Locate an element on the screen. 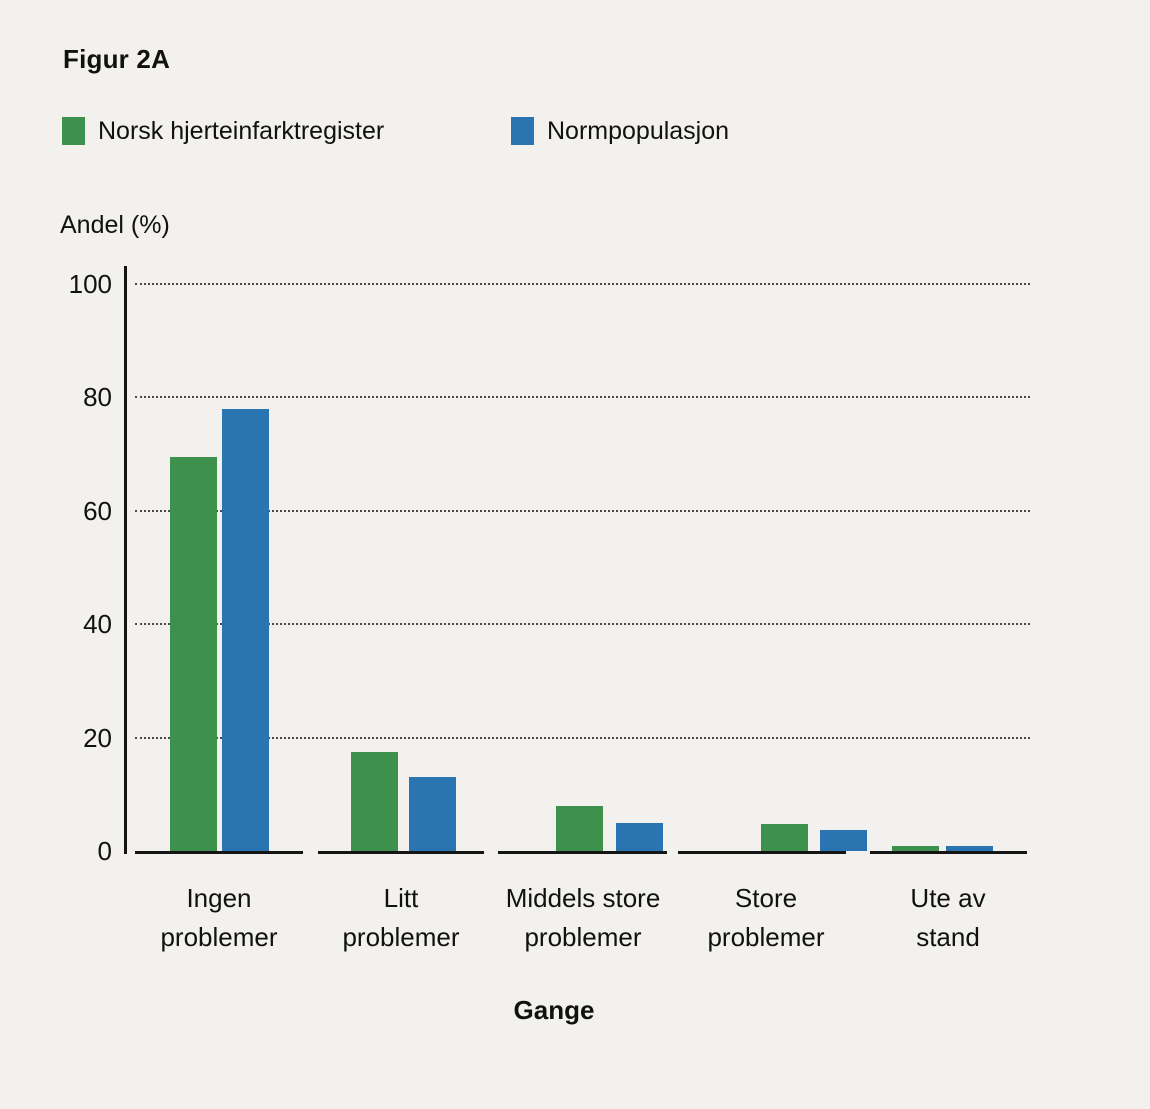  bar-litt-problemer-register is located at coordinates (374, 801).